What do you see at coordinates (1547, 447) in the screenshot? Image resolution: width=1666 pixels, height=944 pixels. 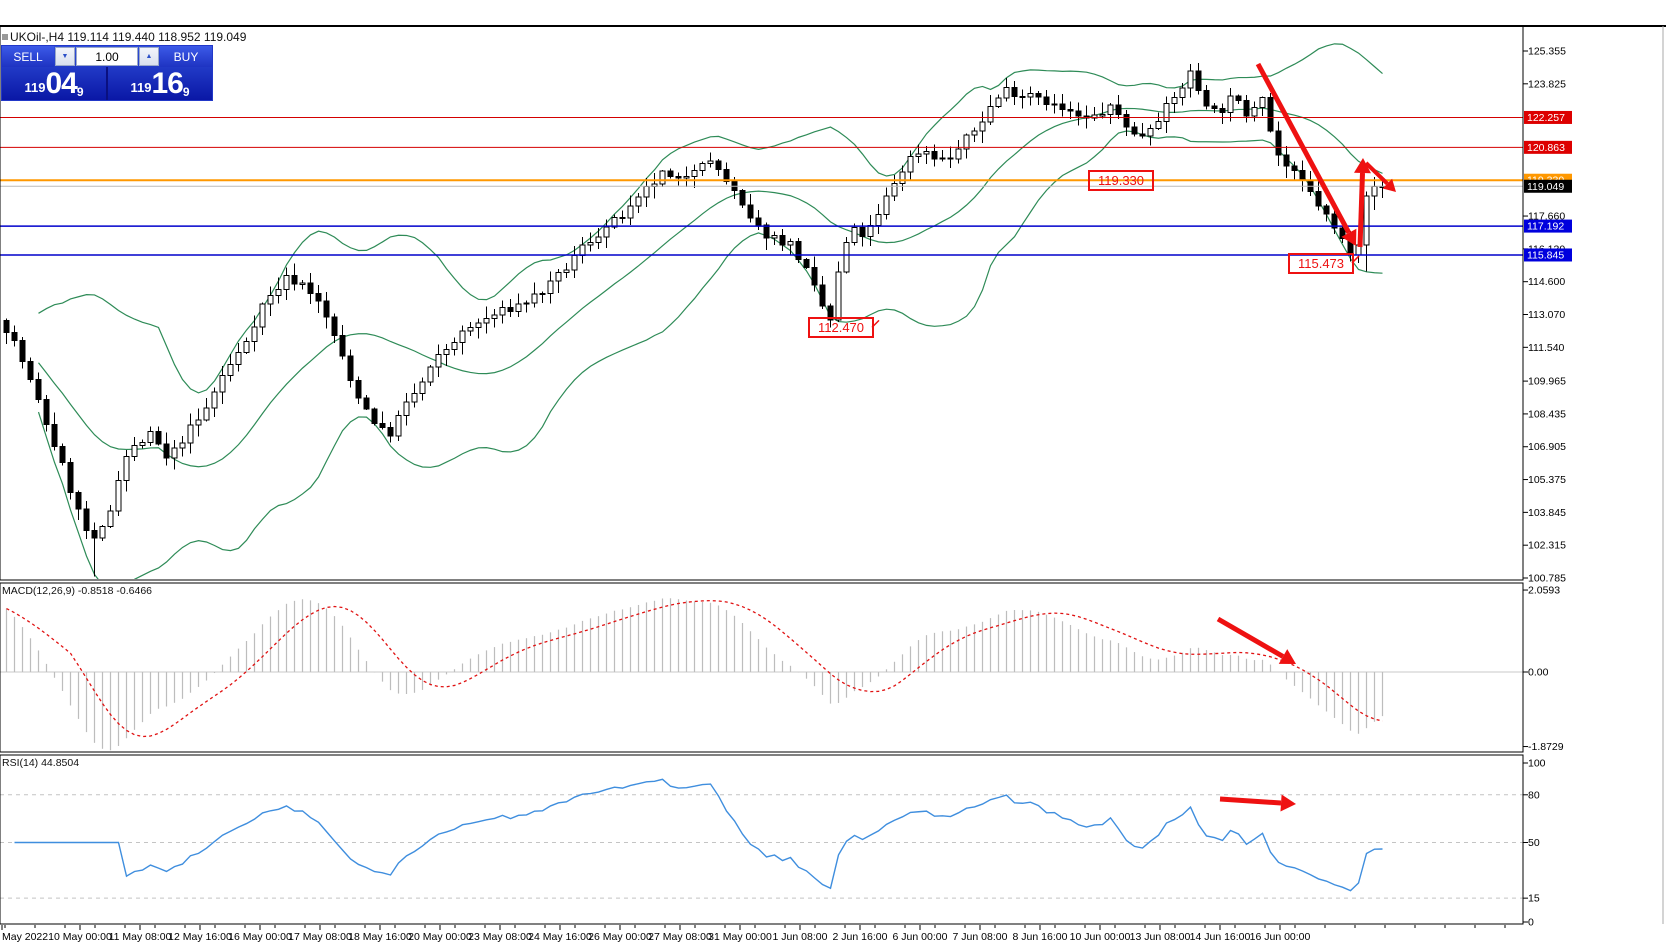 I see `price-tick-label: 106.905` at bounding box center [1547, 447].